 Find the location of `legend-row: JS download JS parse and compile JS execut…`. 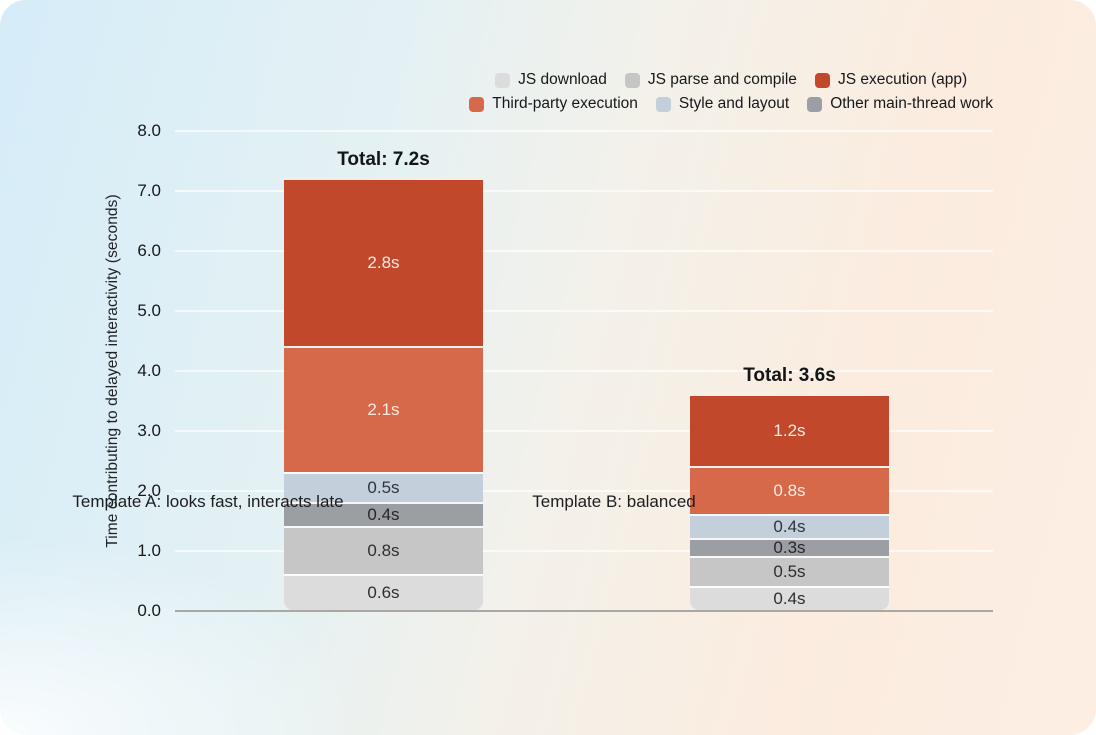

legend-row: JS download JS parse and compile JS execut… is located at coordinates (731, 80).